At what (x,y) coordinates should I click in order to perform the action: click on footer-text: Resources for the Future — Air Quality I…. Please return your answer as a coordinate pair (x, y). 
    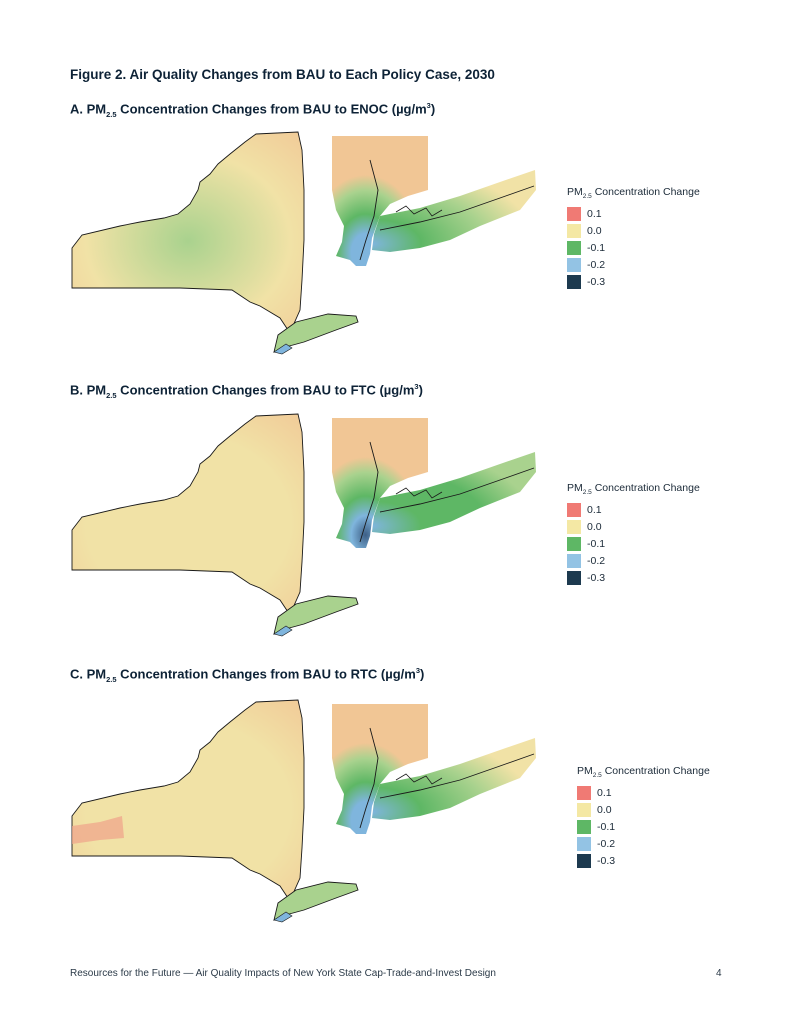
    Looking at the image, I should click on (283, 973).